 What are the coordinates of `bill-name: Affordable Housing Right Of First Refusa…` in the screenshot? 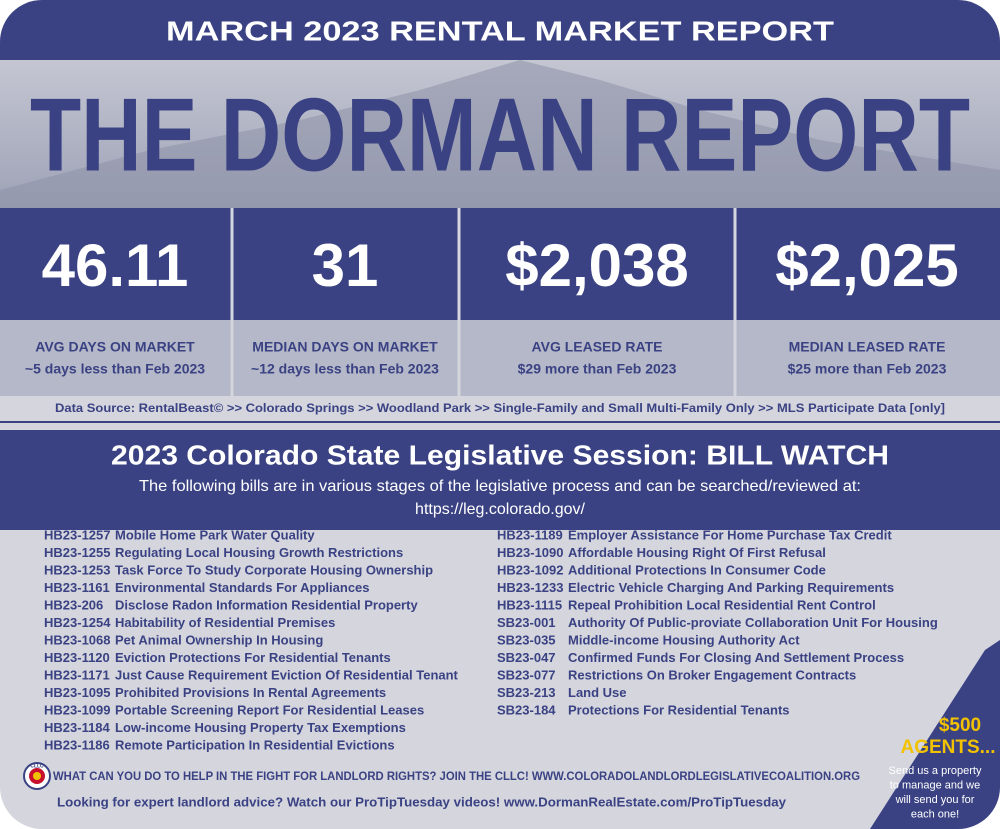 It's located at (697, 552).